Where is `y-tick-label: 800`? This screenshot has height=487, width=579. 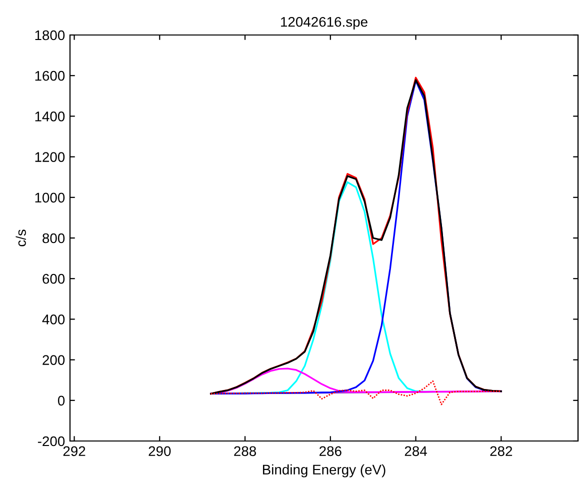
y-tick-label: 800 is located at coordinates (53, 238).